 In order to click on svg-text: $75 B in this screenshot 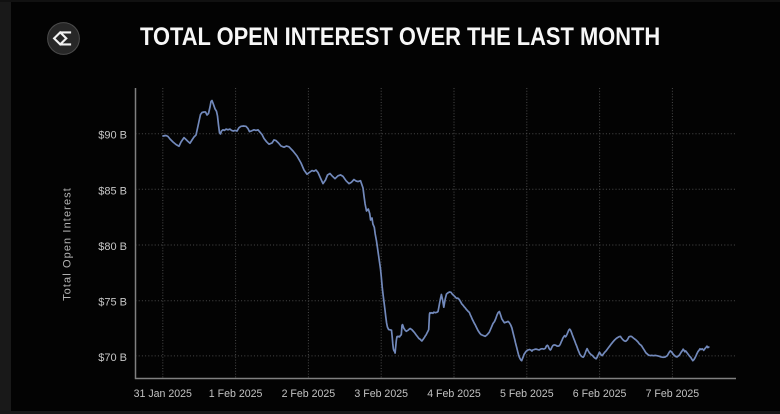, I will do `click(112, 303)`.